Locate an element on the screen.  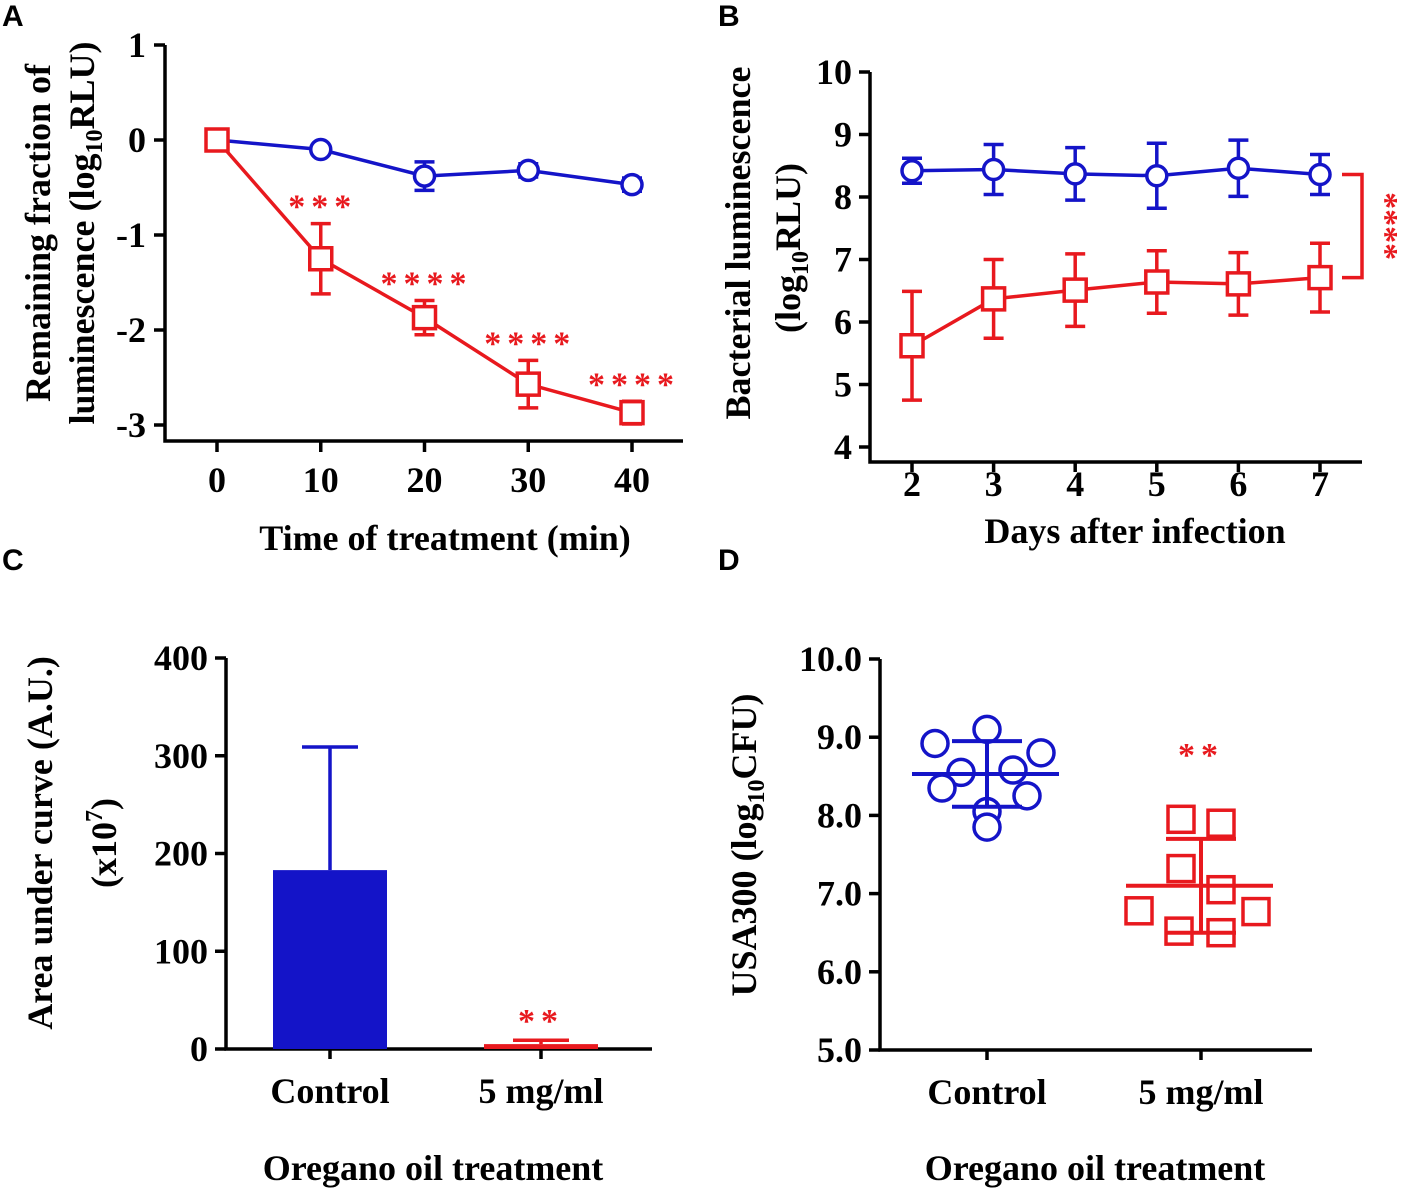
panel-b-y-tick-label: 6 is located at coordinates (843, 322).